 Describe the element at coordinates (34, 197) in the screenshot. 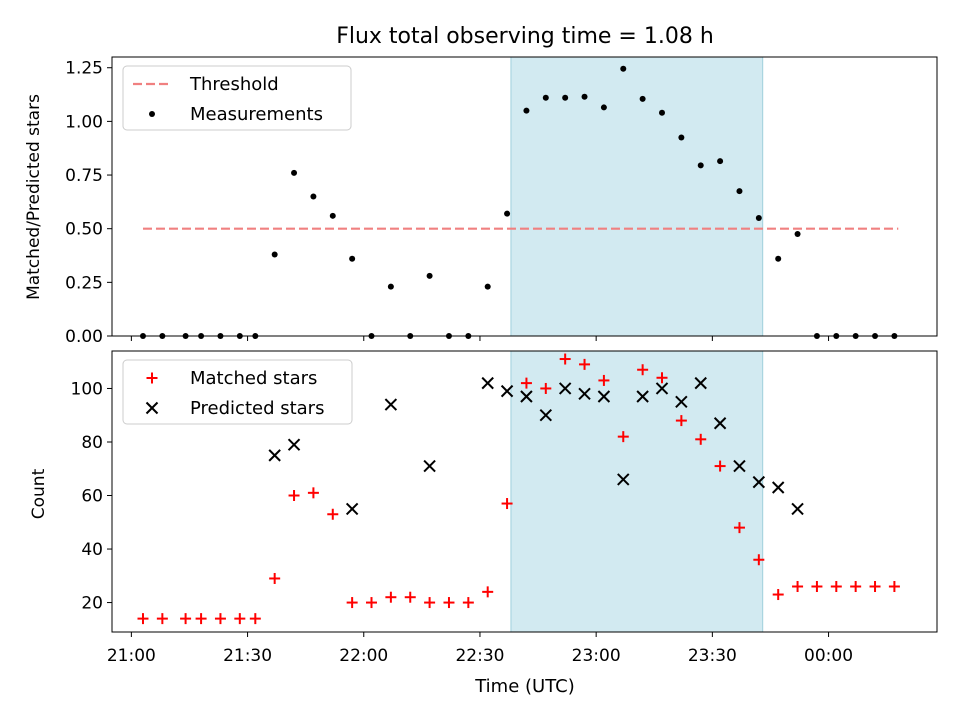

I see `top-y-axis-label: Matched/Predicted stars` at that location.